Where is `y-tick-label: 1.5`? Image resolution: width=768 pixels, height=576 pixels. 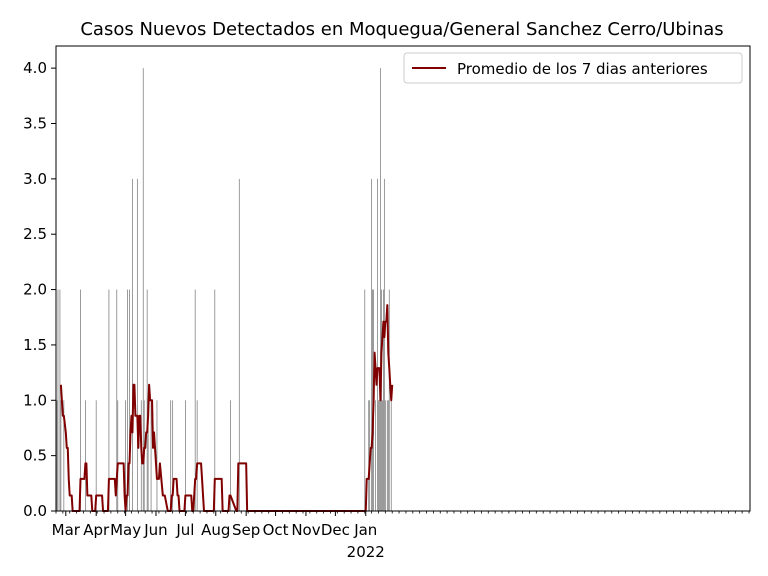 y-tick-label: 1.5 is located at coordinates (35, 345).